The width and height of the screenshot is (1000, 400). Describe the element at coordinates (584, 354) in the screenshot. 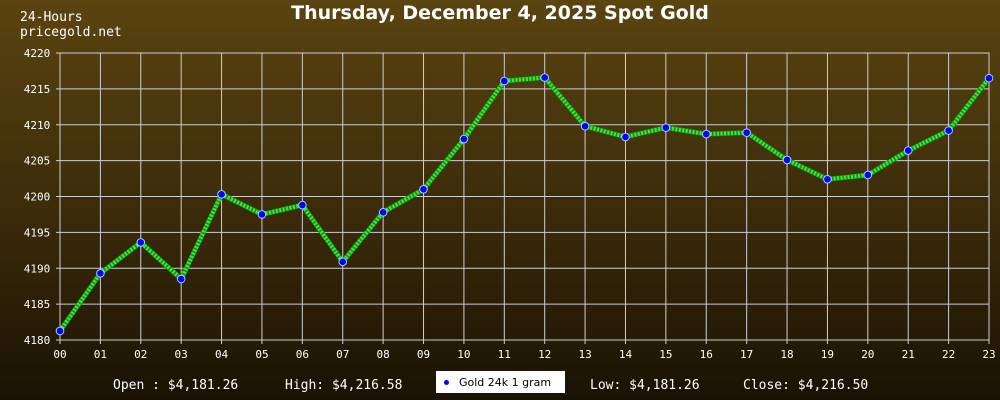

I see `x-tick-label: 13` at that location.